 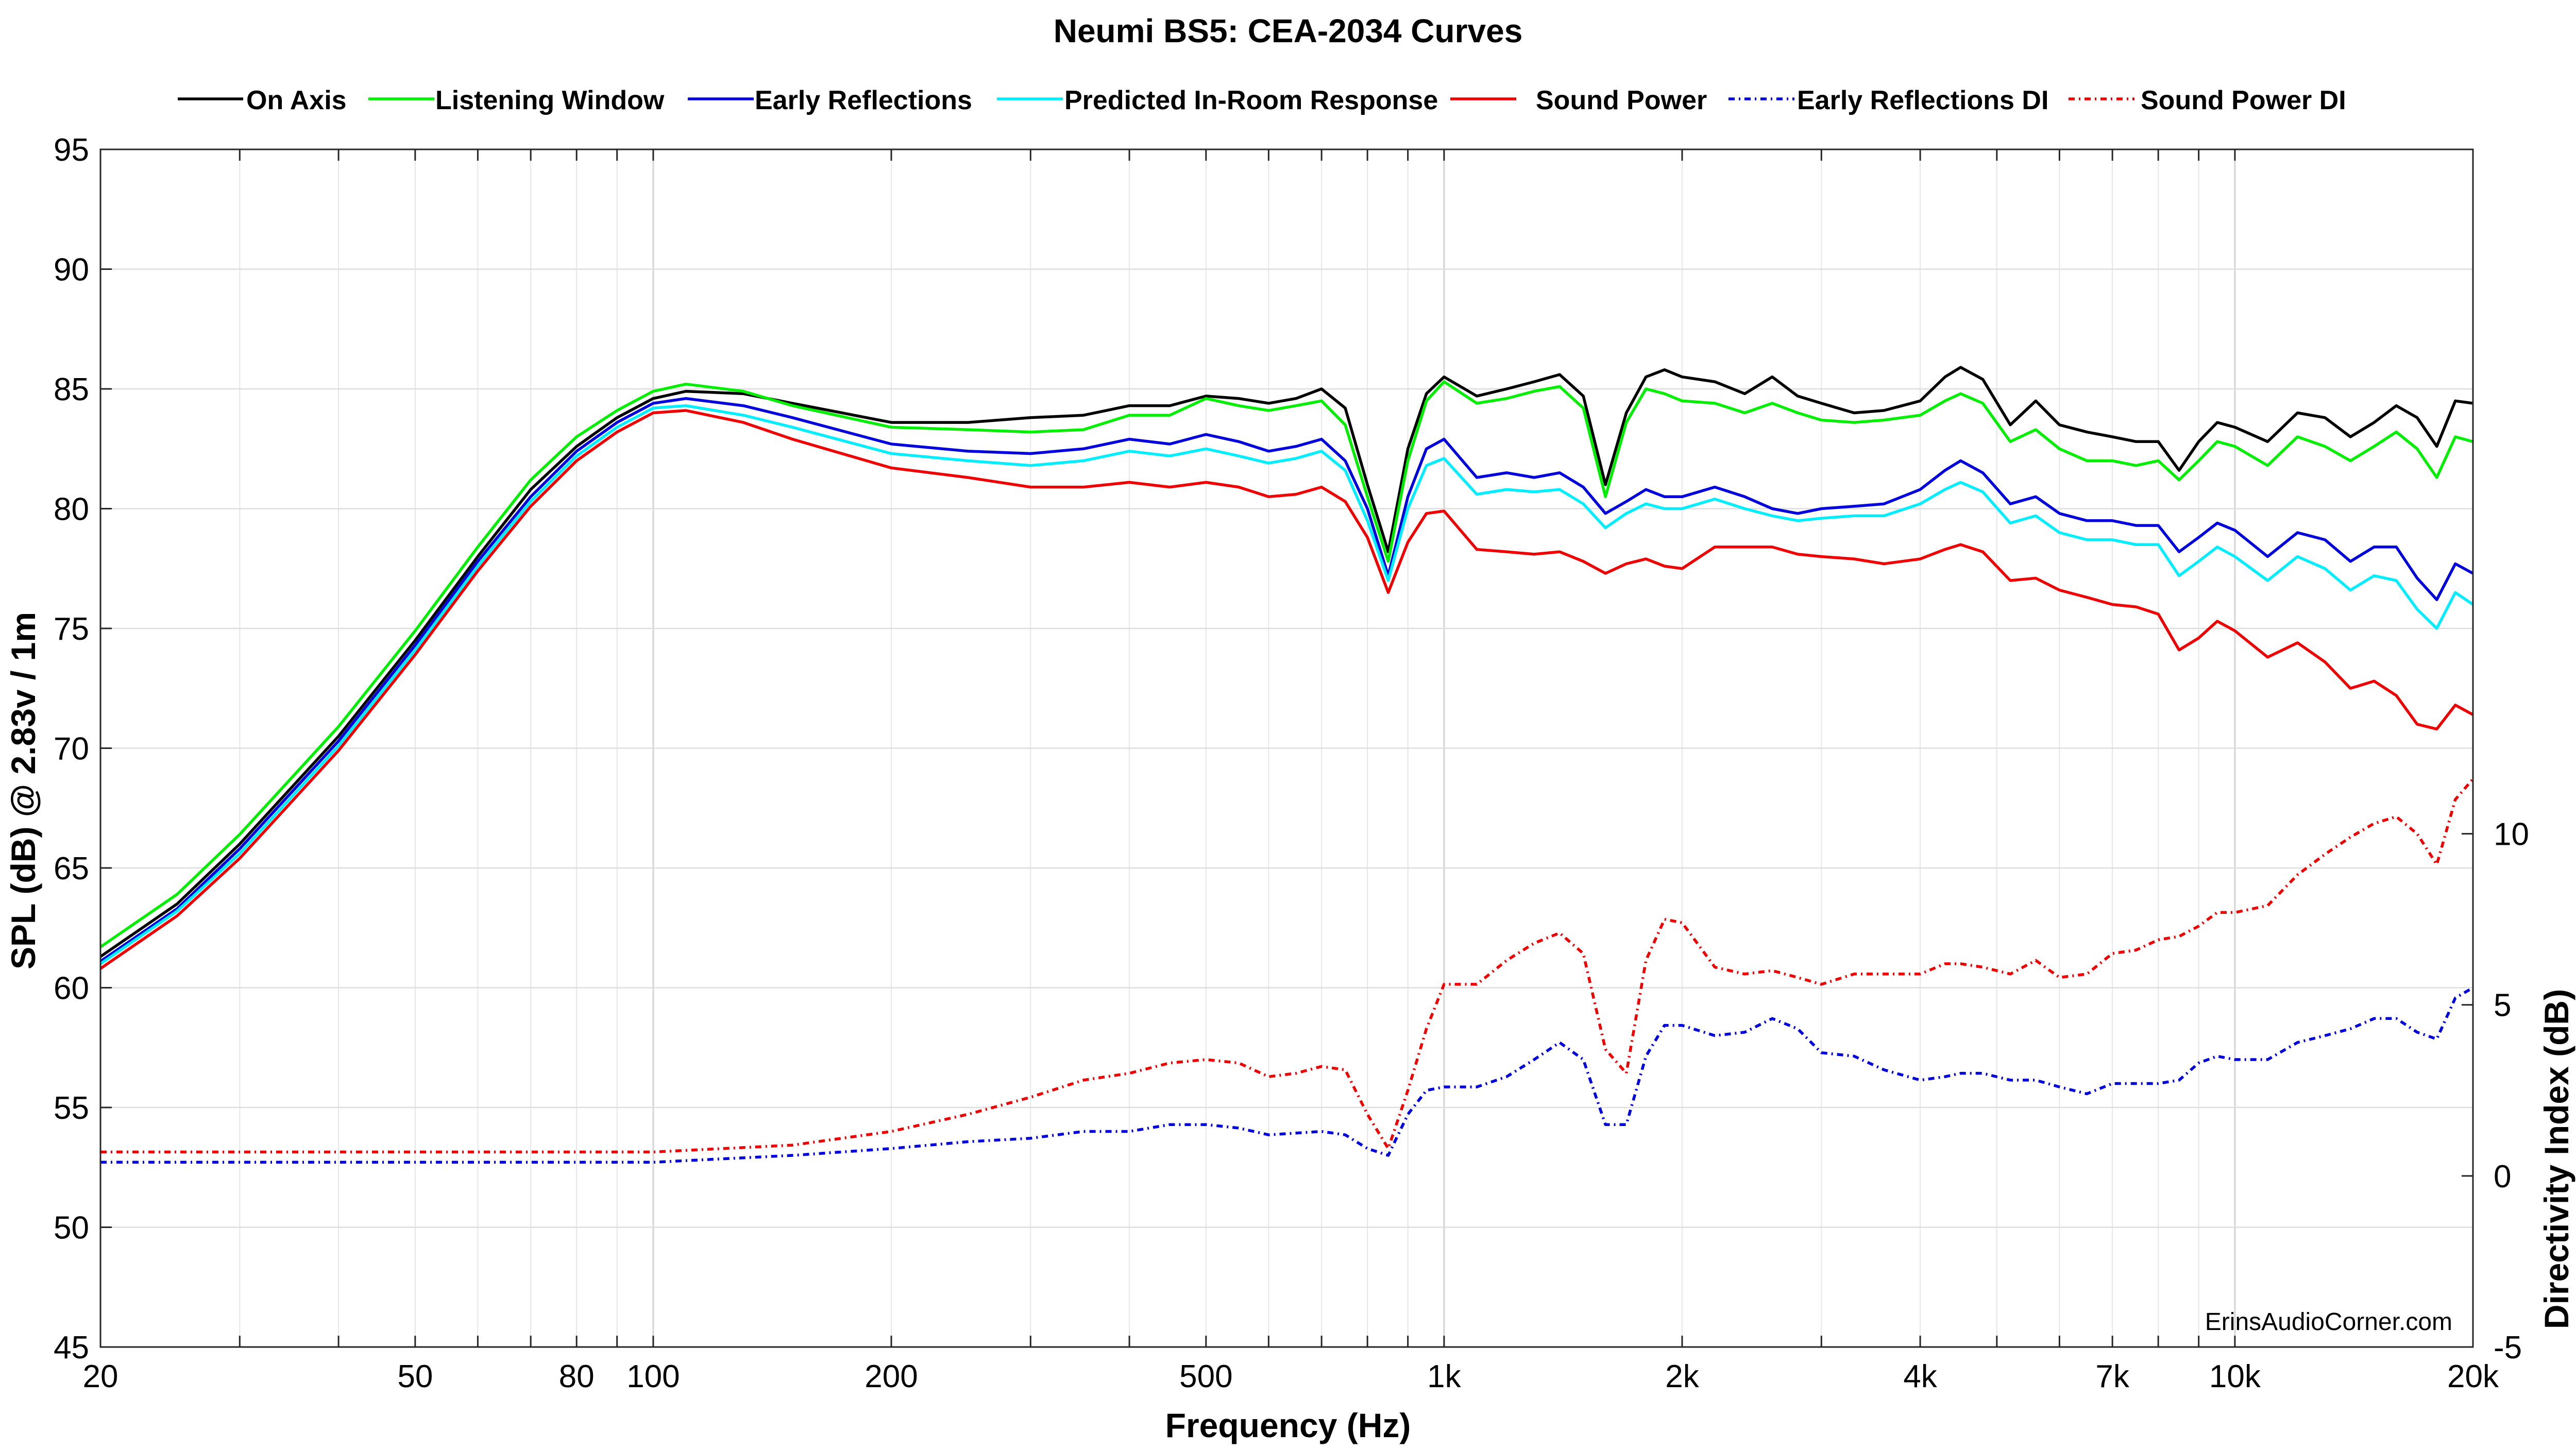 I want to click on y-tick-label: 65, so click(x=71, y=869).